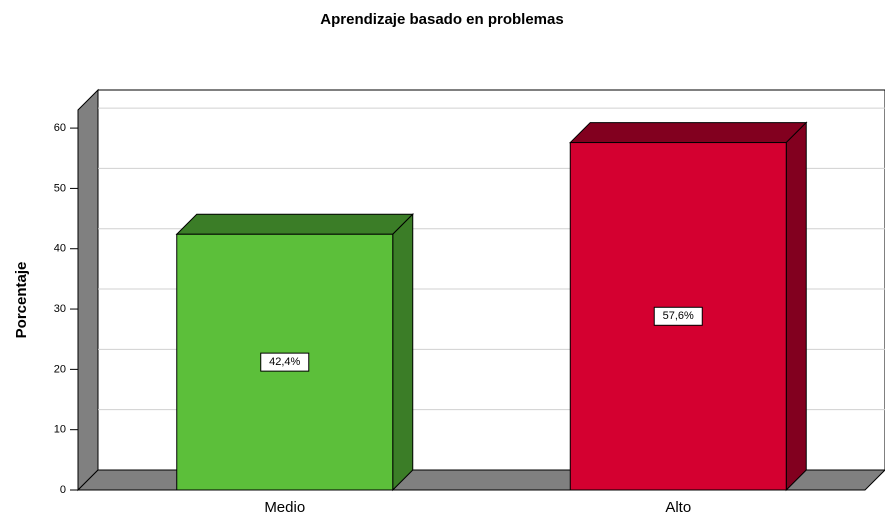 This screenshot has width=885, height=519. I want to click on y-tick-label: 50, so click(60, 188).